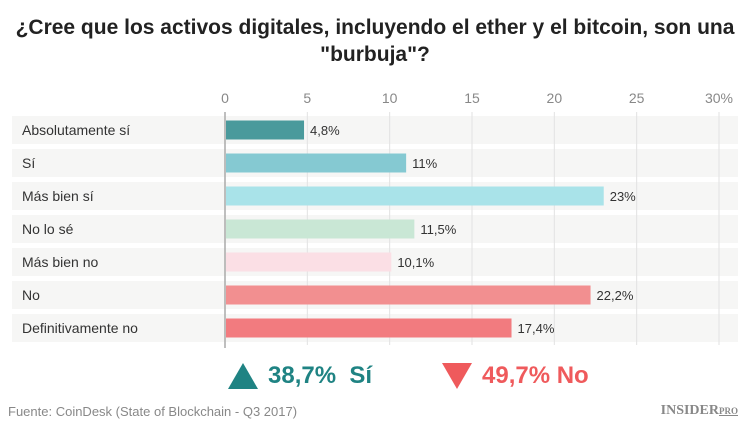 The width and height of the screenshot is (750, 433). I want to click on value-label: 10,1%, so click(415, 262).